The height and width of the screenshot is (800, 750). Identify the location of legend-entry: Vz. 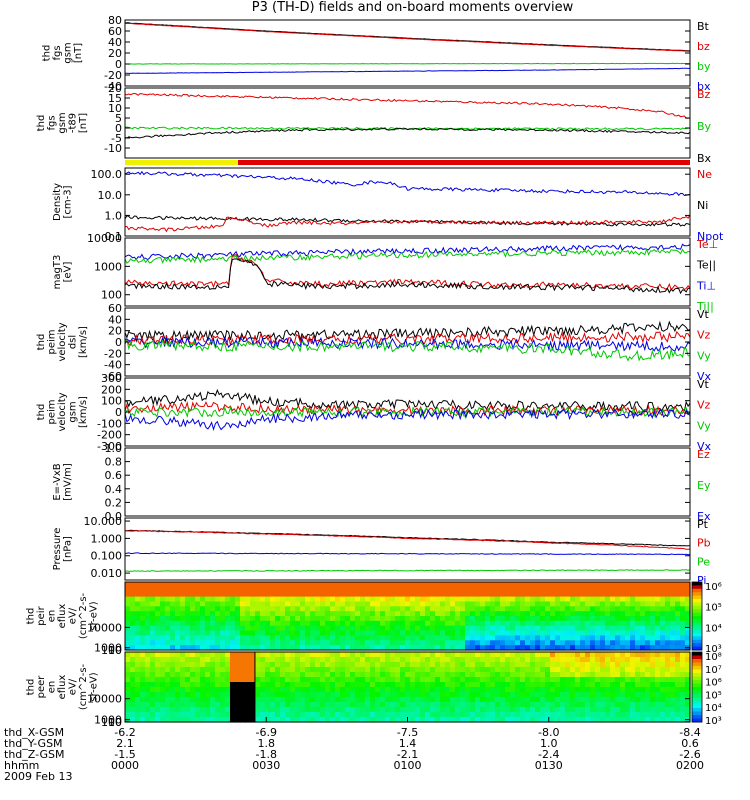
(704, 335).